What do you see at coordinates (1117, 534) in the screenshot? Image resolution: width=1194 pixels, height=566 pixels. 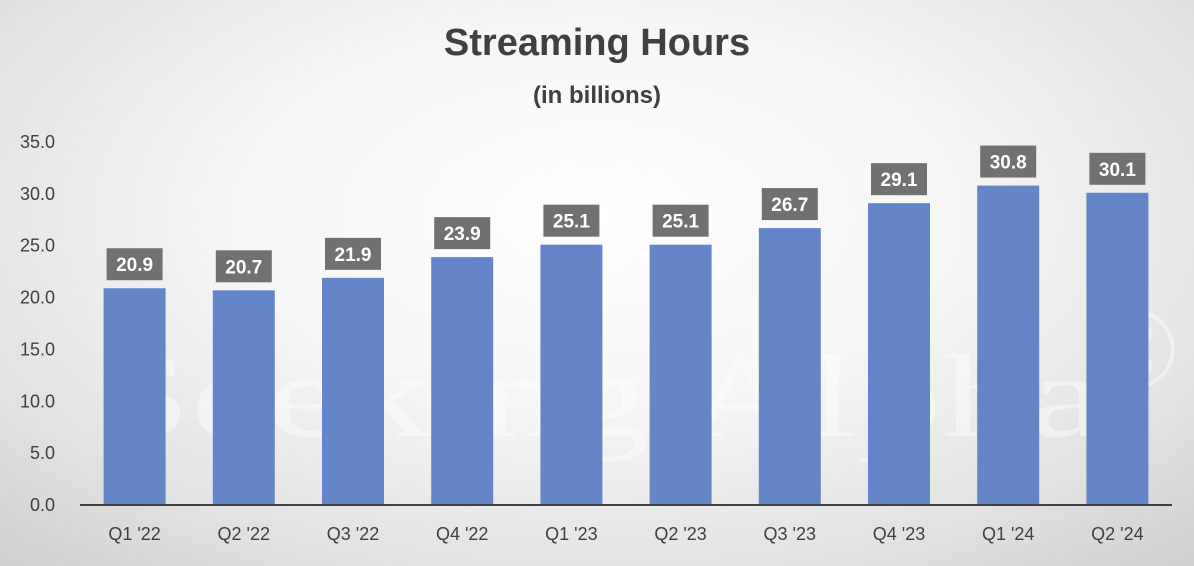 I see `x-tick-label: Q2 '24` at bounding box center [1117, 534].